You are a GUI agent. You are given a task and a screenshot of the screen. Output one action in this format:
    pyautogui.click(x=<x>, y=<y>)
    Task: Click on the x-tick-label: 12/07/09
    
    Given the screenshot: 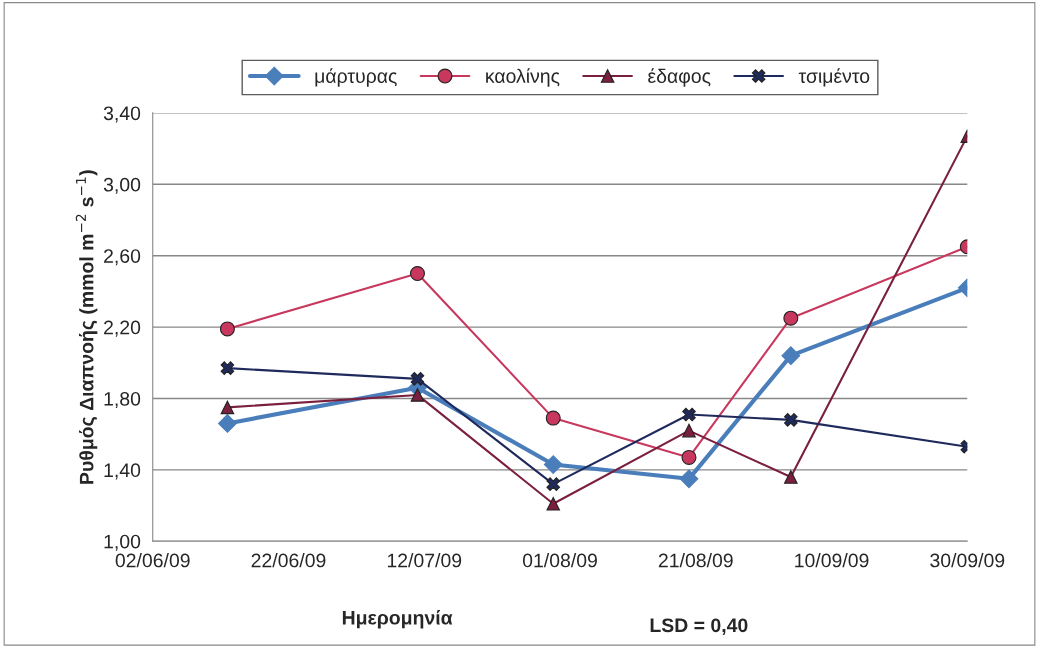 What is the action you would take?
    pyautogui.click(x=424, y=560)
    